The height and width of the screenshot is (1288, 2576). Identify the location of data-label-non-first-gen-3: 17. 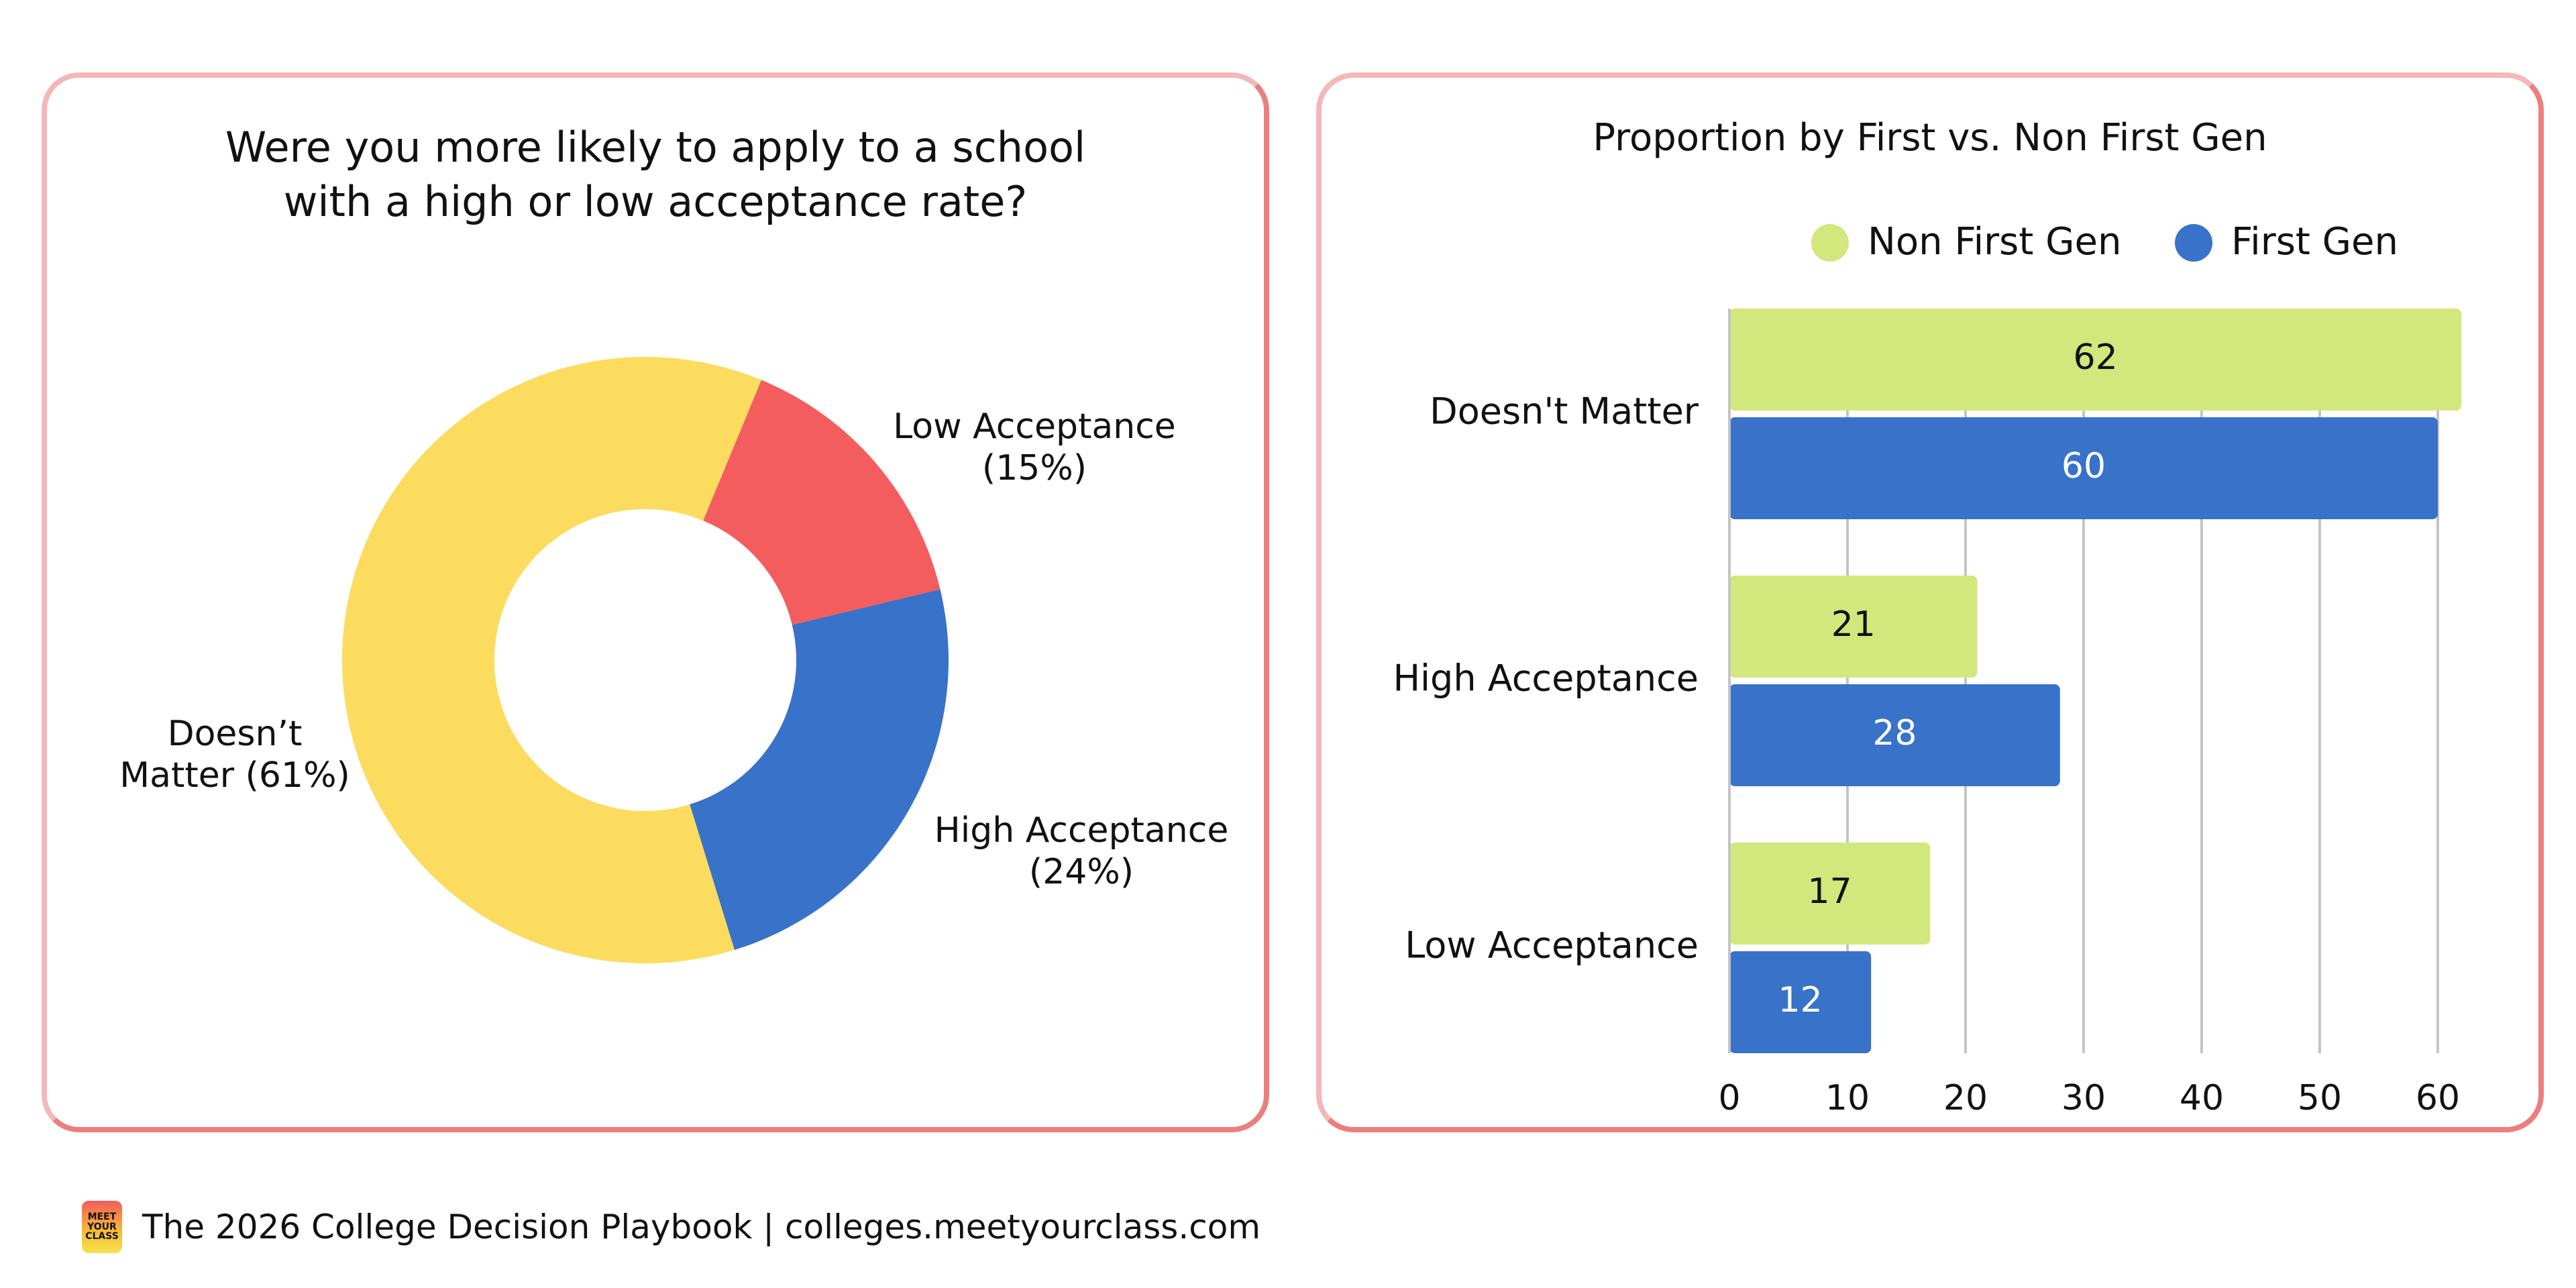
(1830, 891).